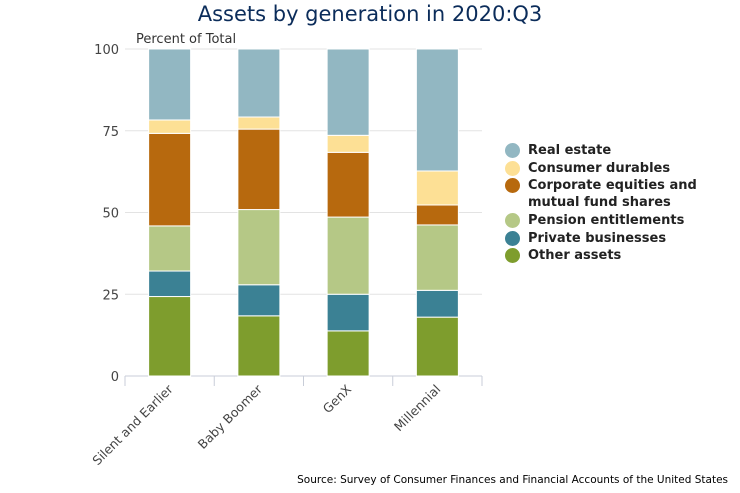 This screenshot has width=740, height=493. Describe the element at coordinates (597, 238) in the screenshot. I see `legend-label: Private businesses` at that location.